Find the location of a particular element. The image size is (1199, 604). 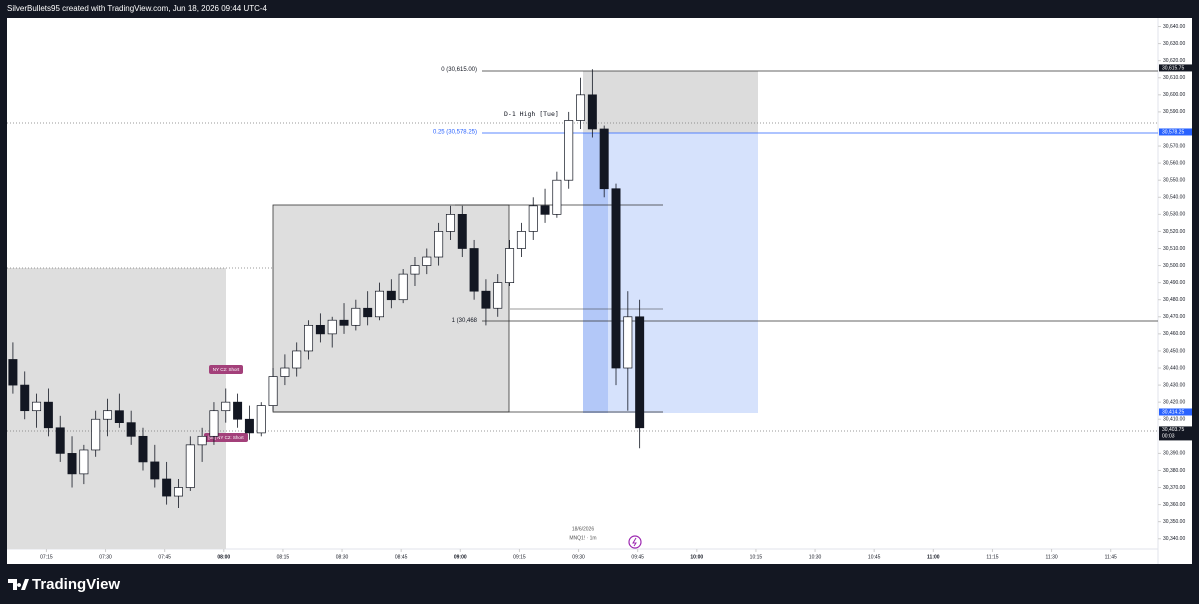

x-tick-label: 11:45 is located at coordinates (1111, 557).